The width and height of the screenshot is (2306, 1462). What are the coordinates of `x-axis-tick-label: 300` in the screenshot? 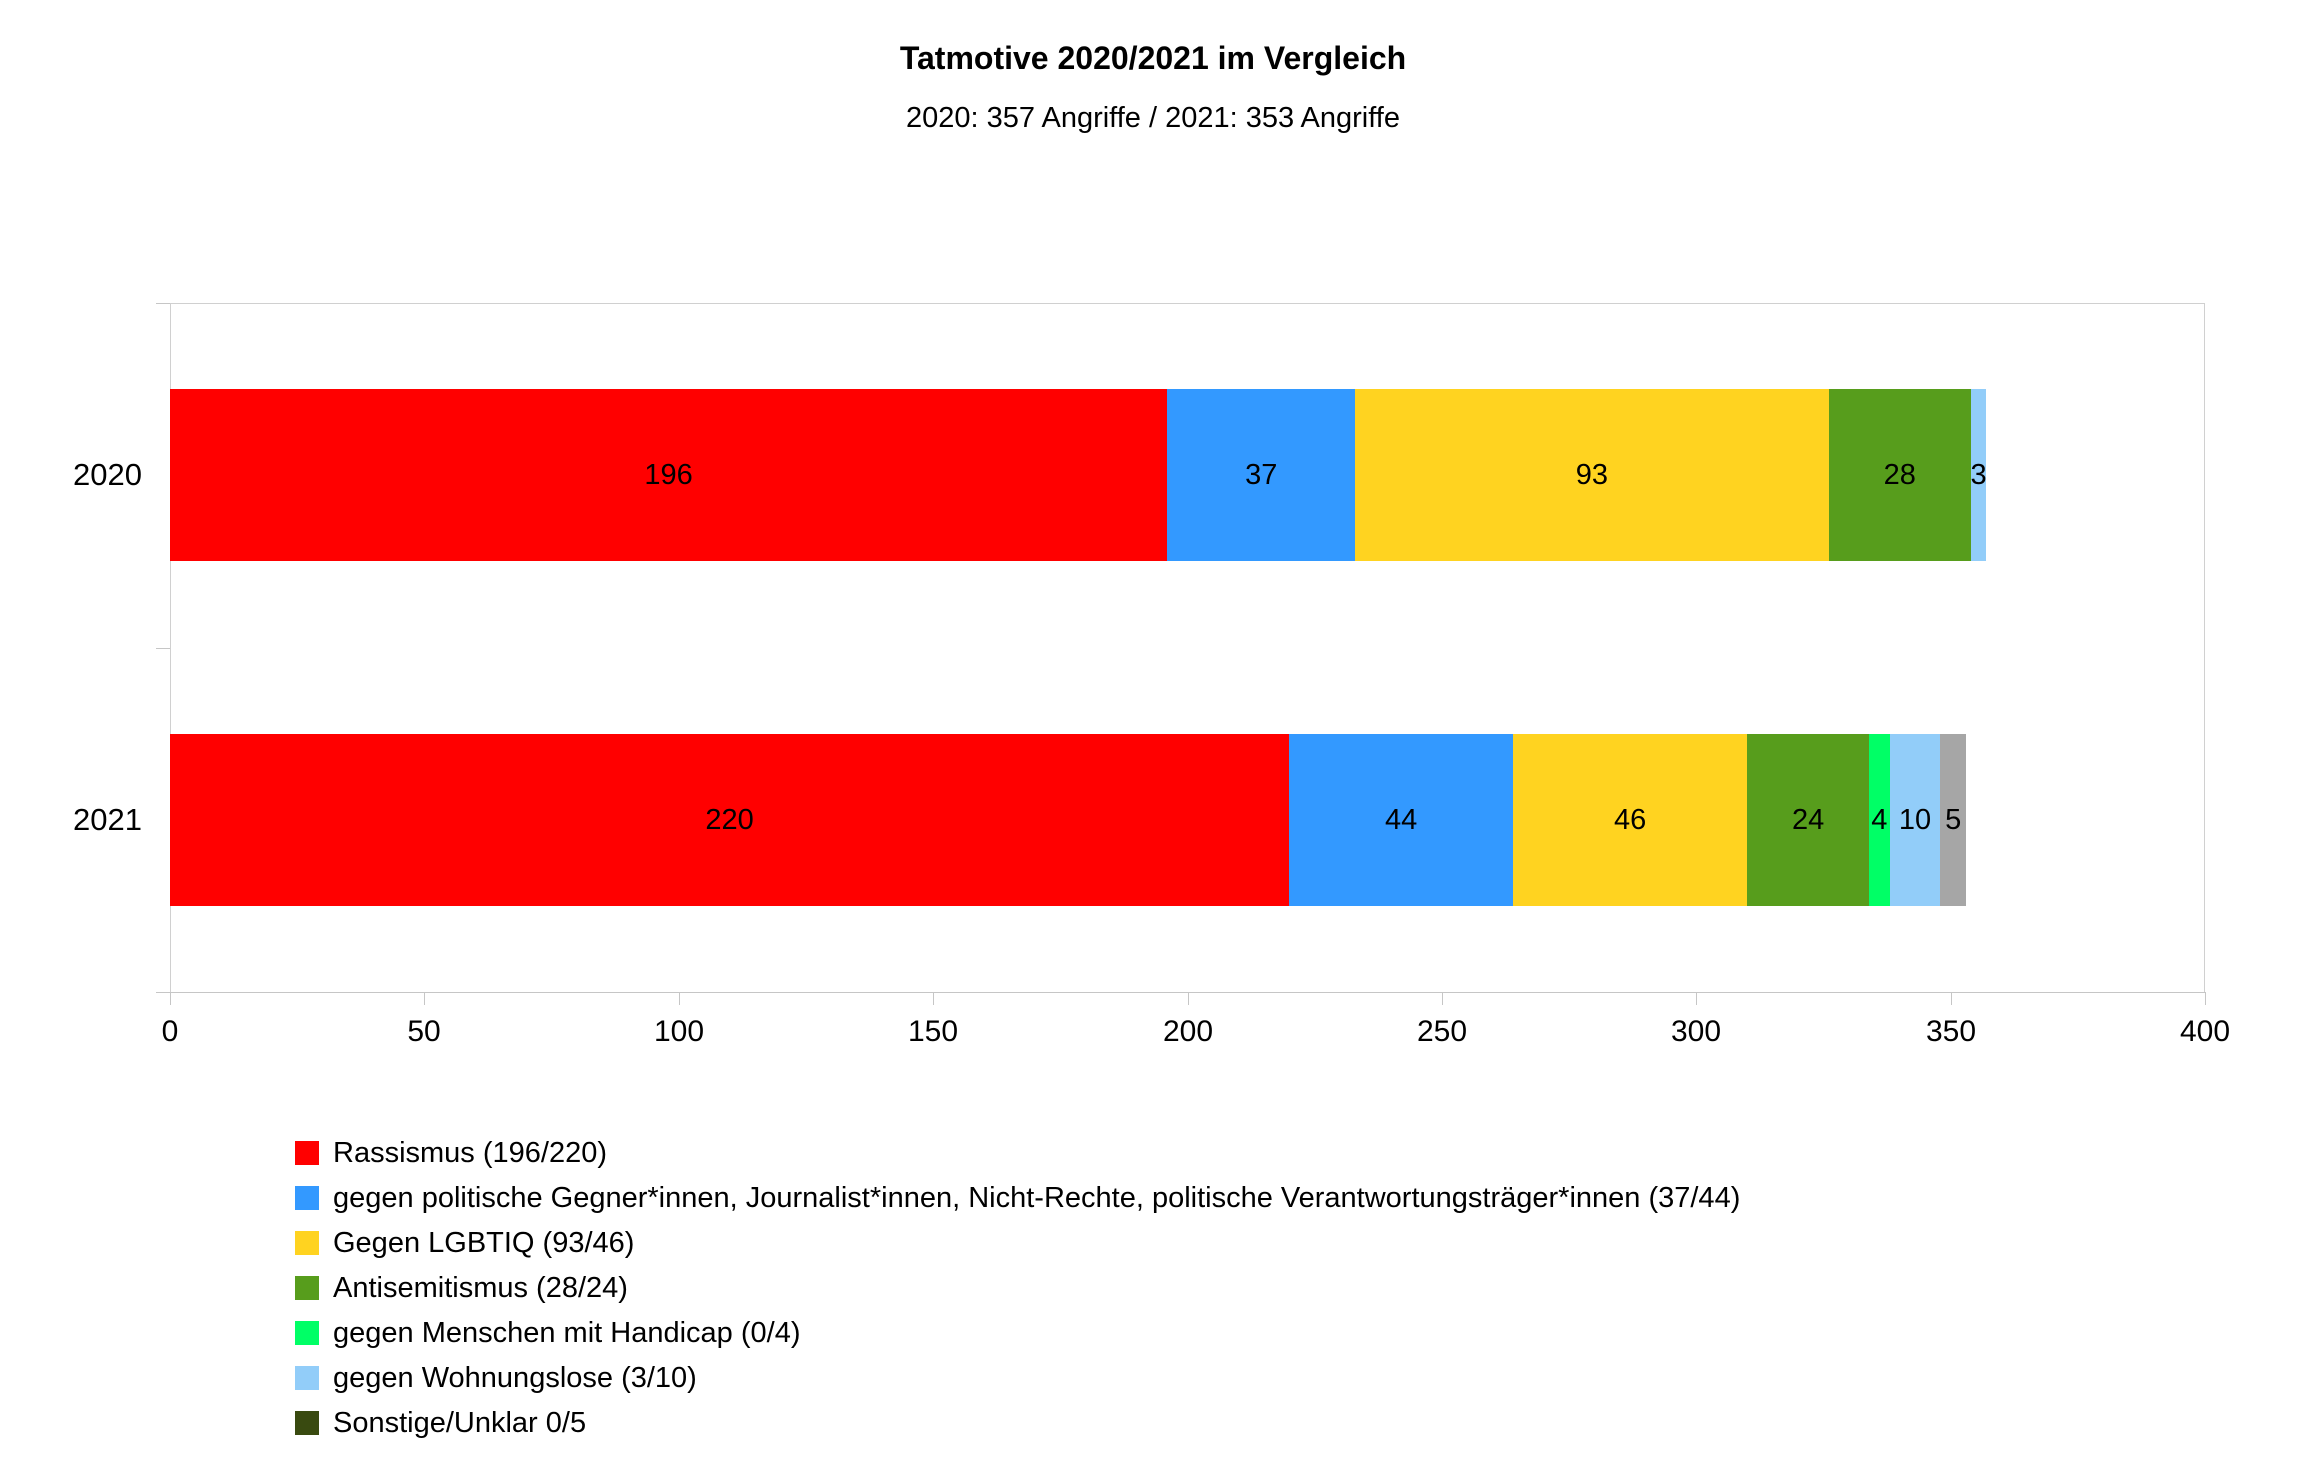 It's located at (1696, 1031).